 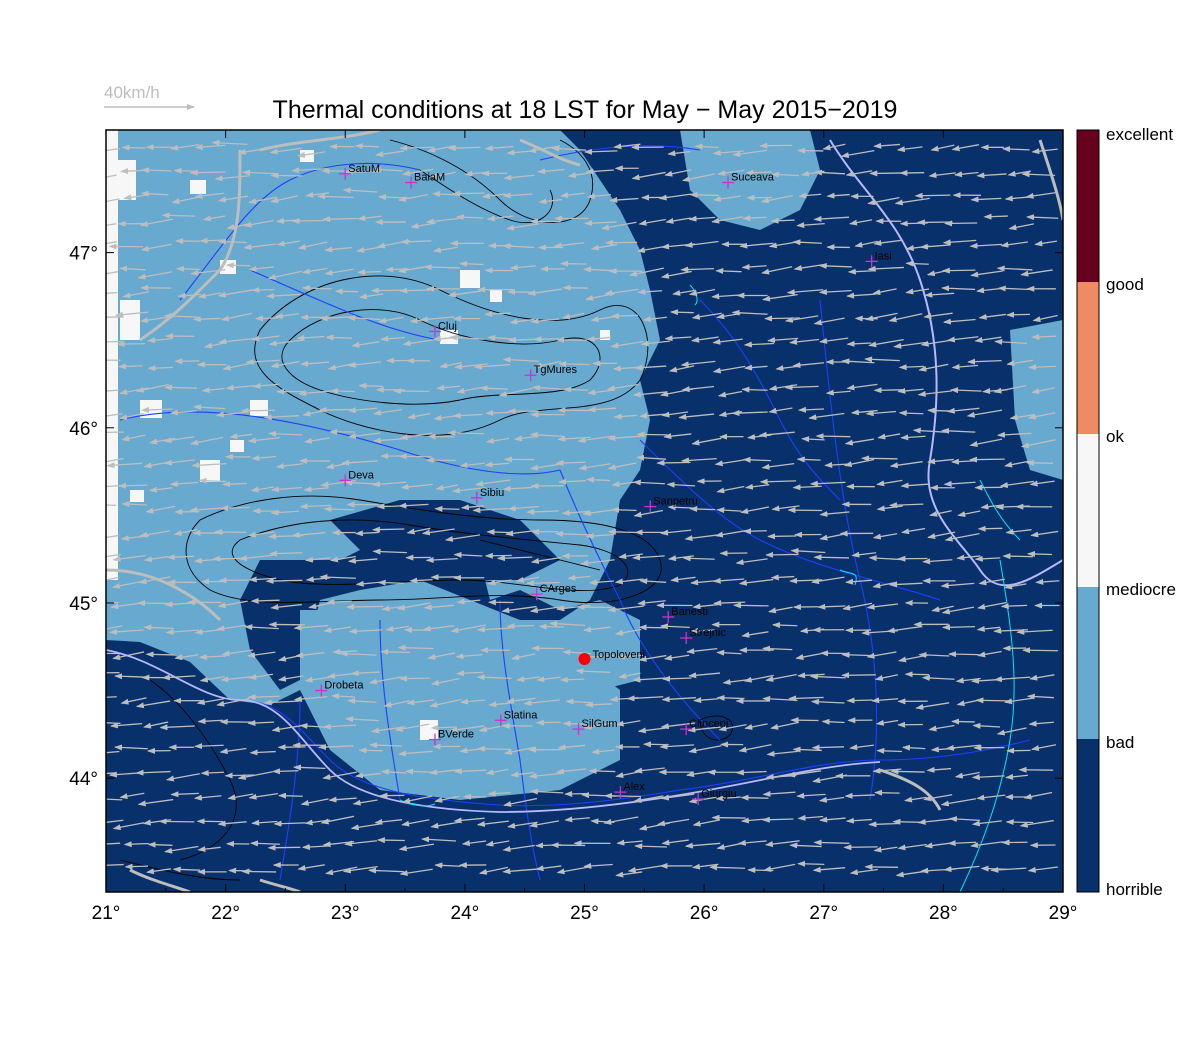 I want to click on city-label: Drobeta, so click(x=344, y=686).